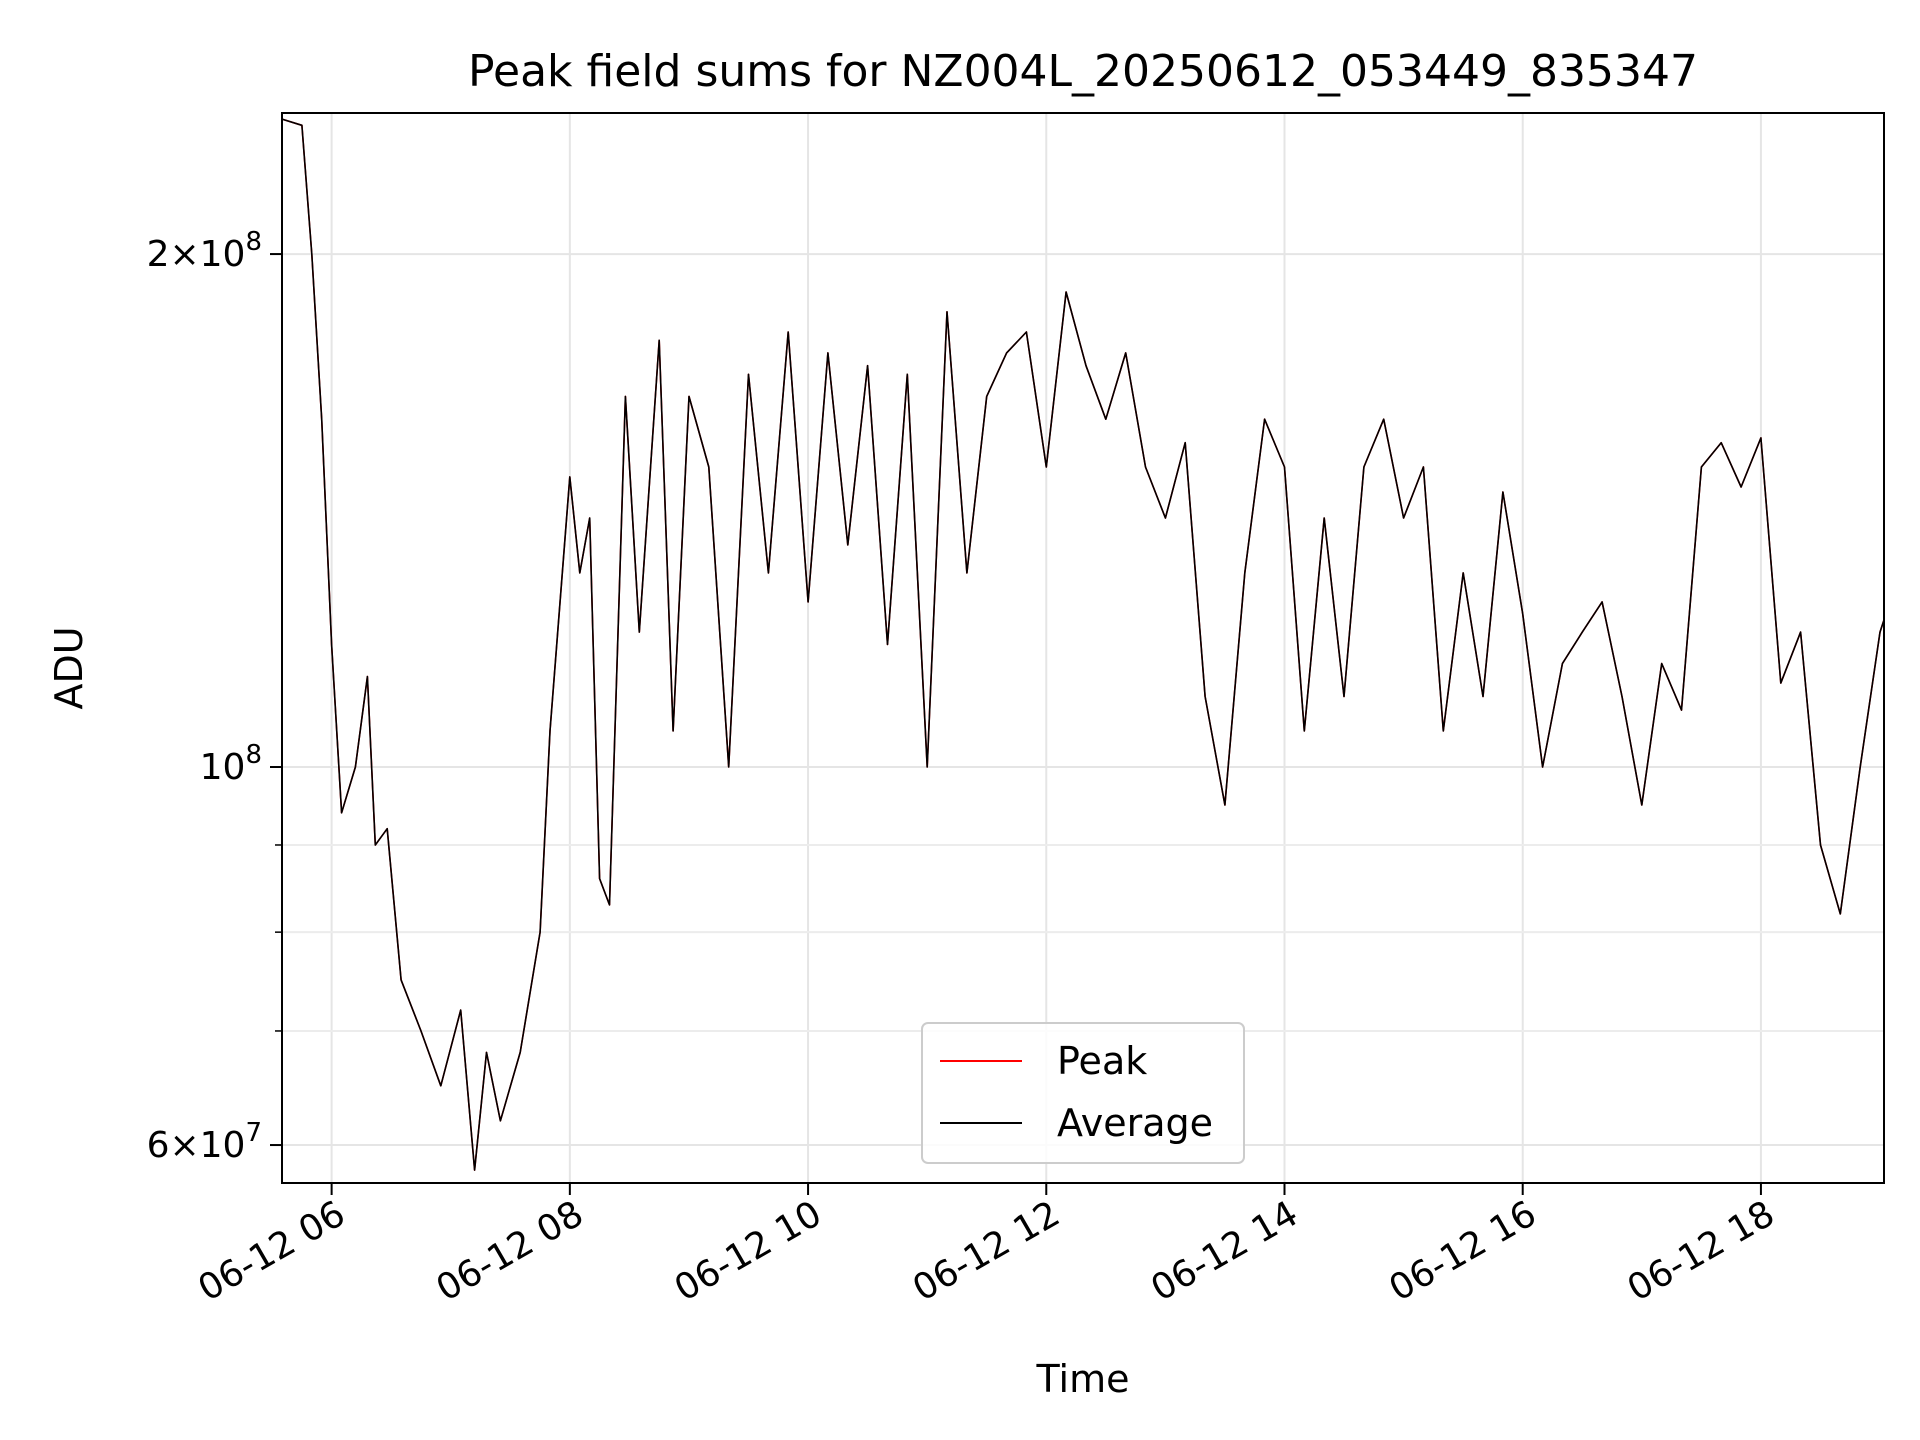  What do you see at coordinates (1135, 1123) in the screenshot?
I see `legend-label-average: Average` at bounding box center [1135, 1123].